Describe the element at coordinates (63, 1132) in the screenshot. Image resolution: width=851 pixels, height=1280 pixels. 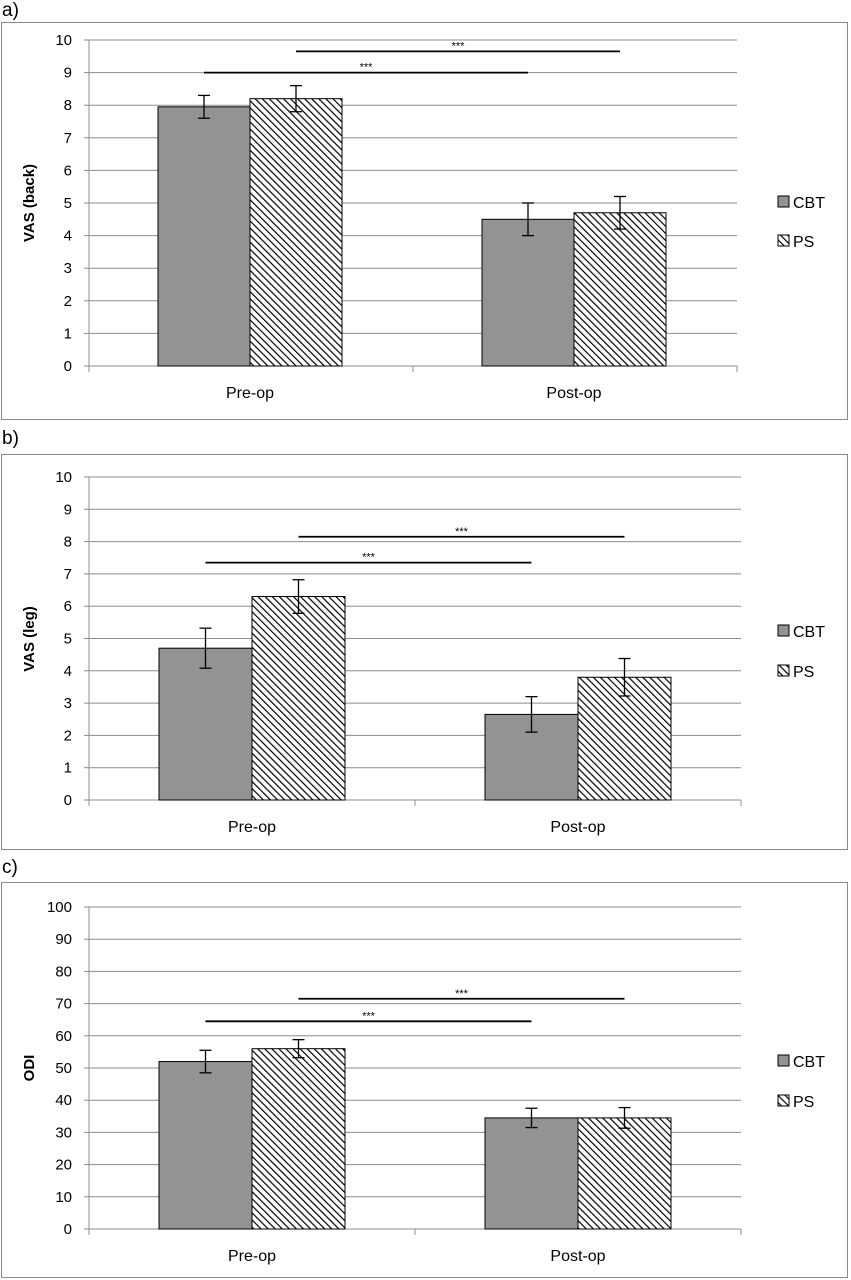
I see `y-tick-label: 30` at that location.